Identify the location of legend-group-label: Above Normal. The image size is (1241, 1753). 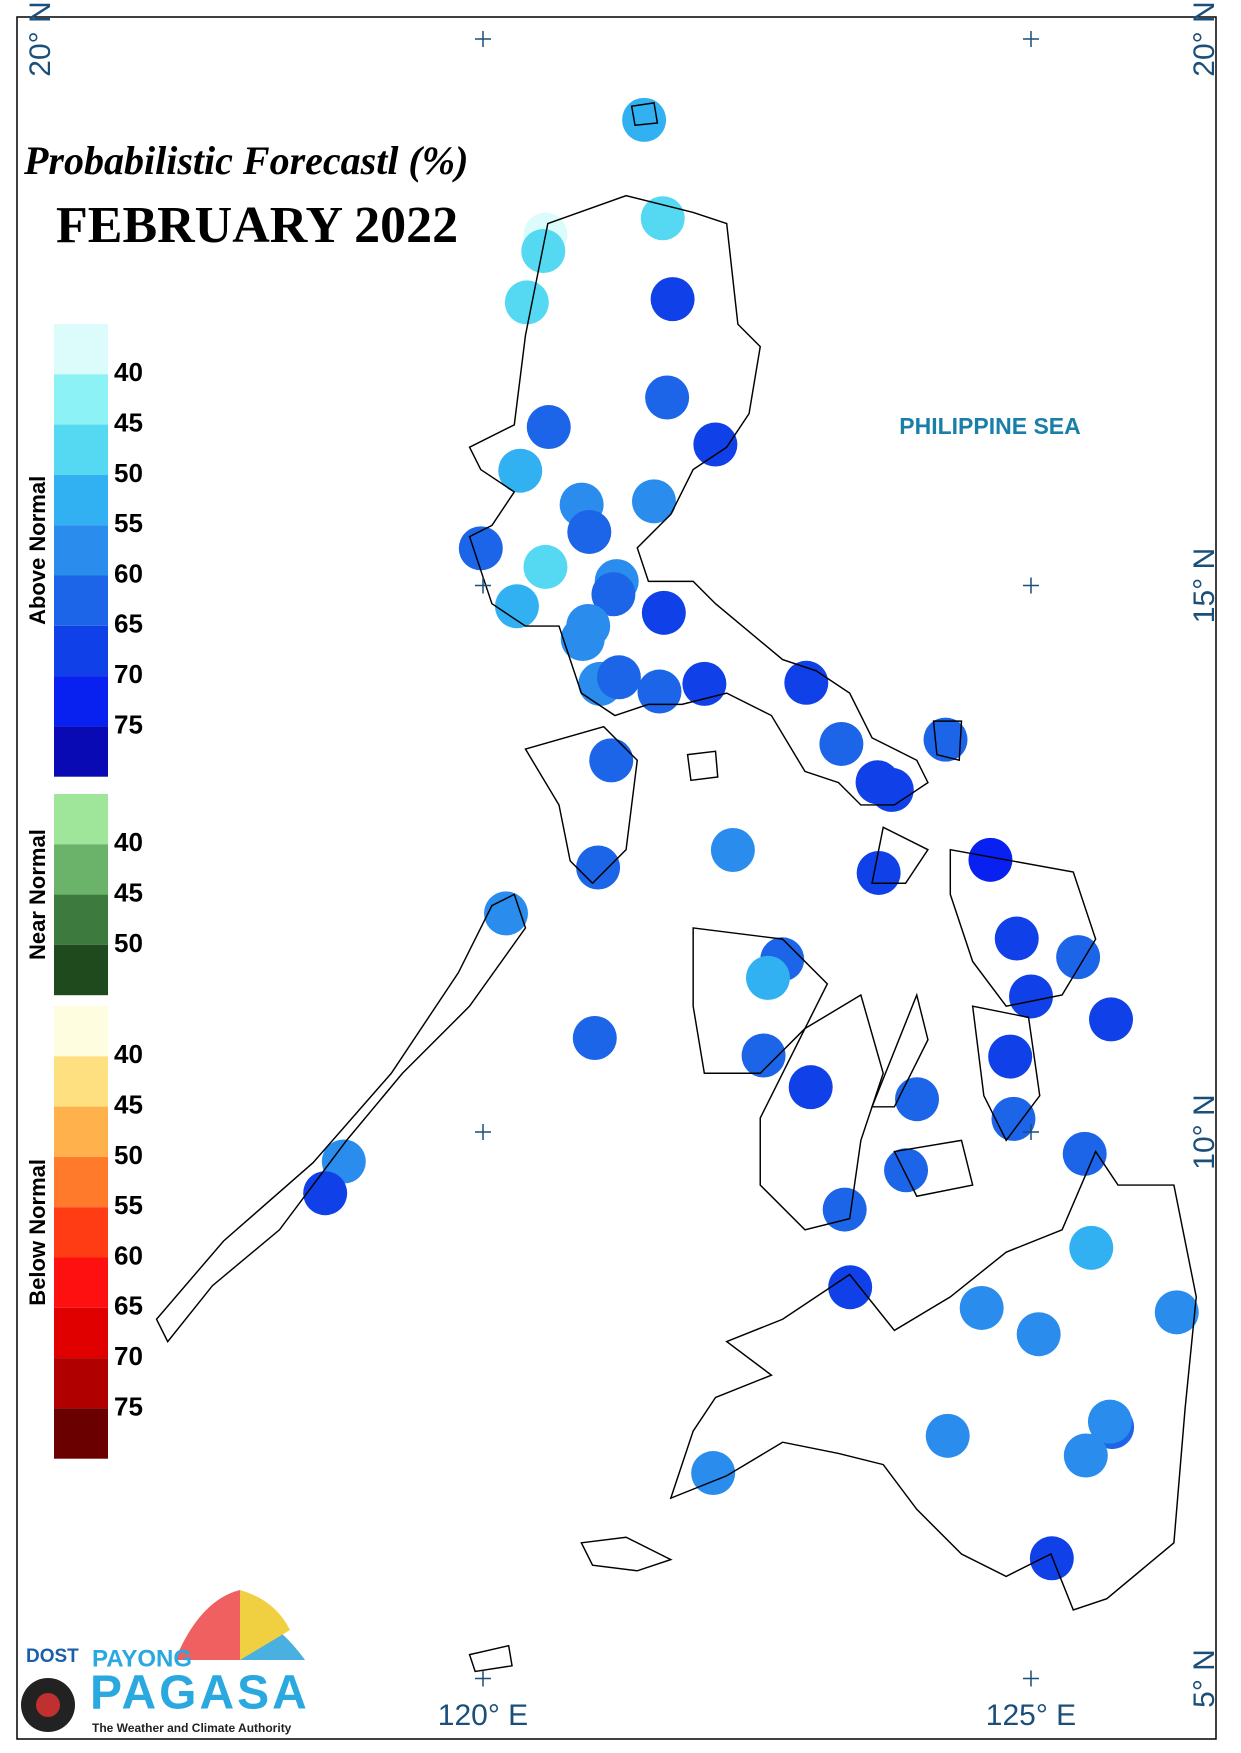
(37, 550).